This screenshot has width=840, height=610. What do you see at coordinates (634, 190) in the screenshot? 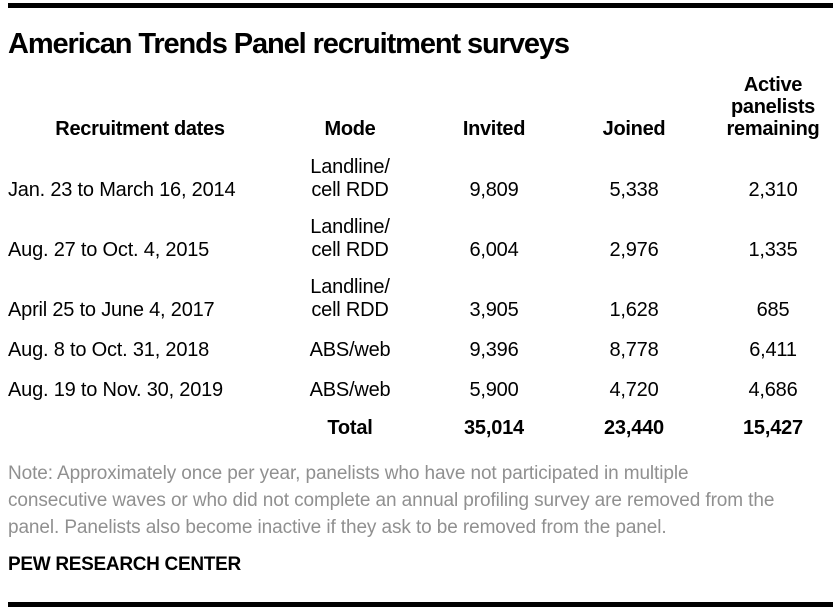
I see `joined-cell: 5,338` at bounding box center [634, 190].